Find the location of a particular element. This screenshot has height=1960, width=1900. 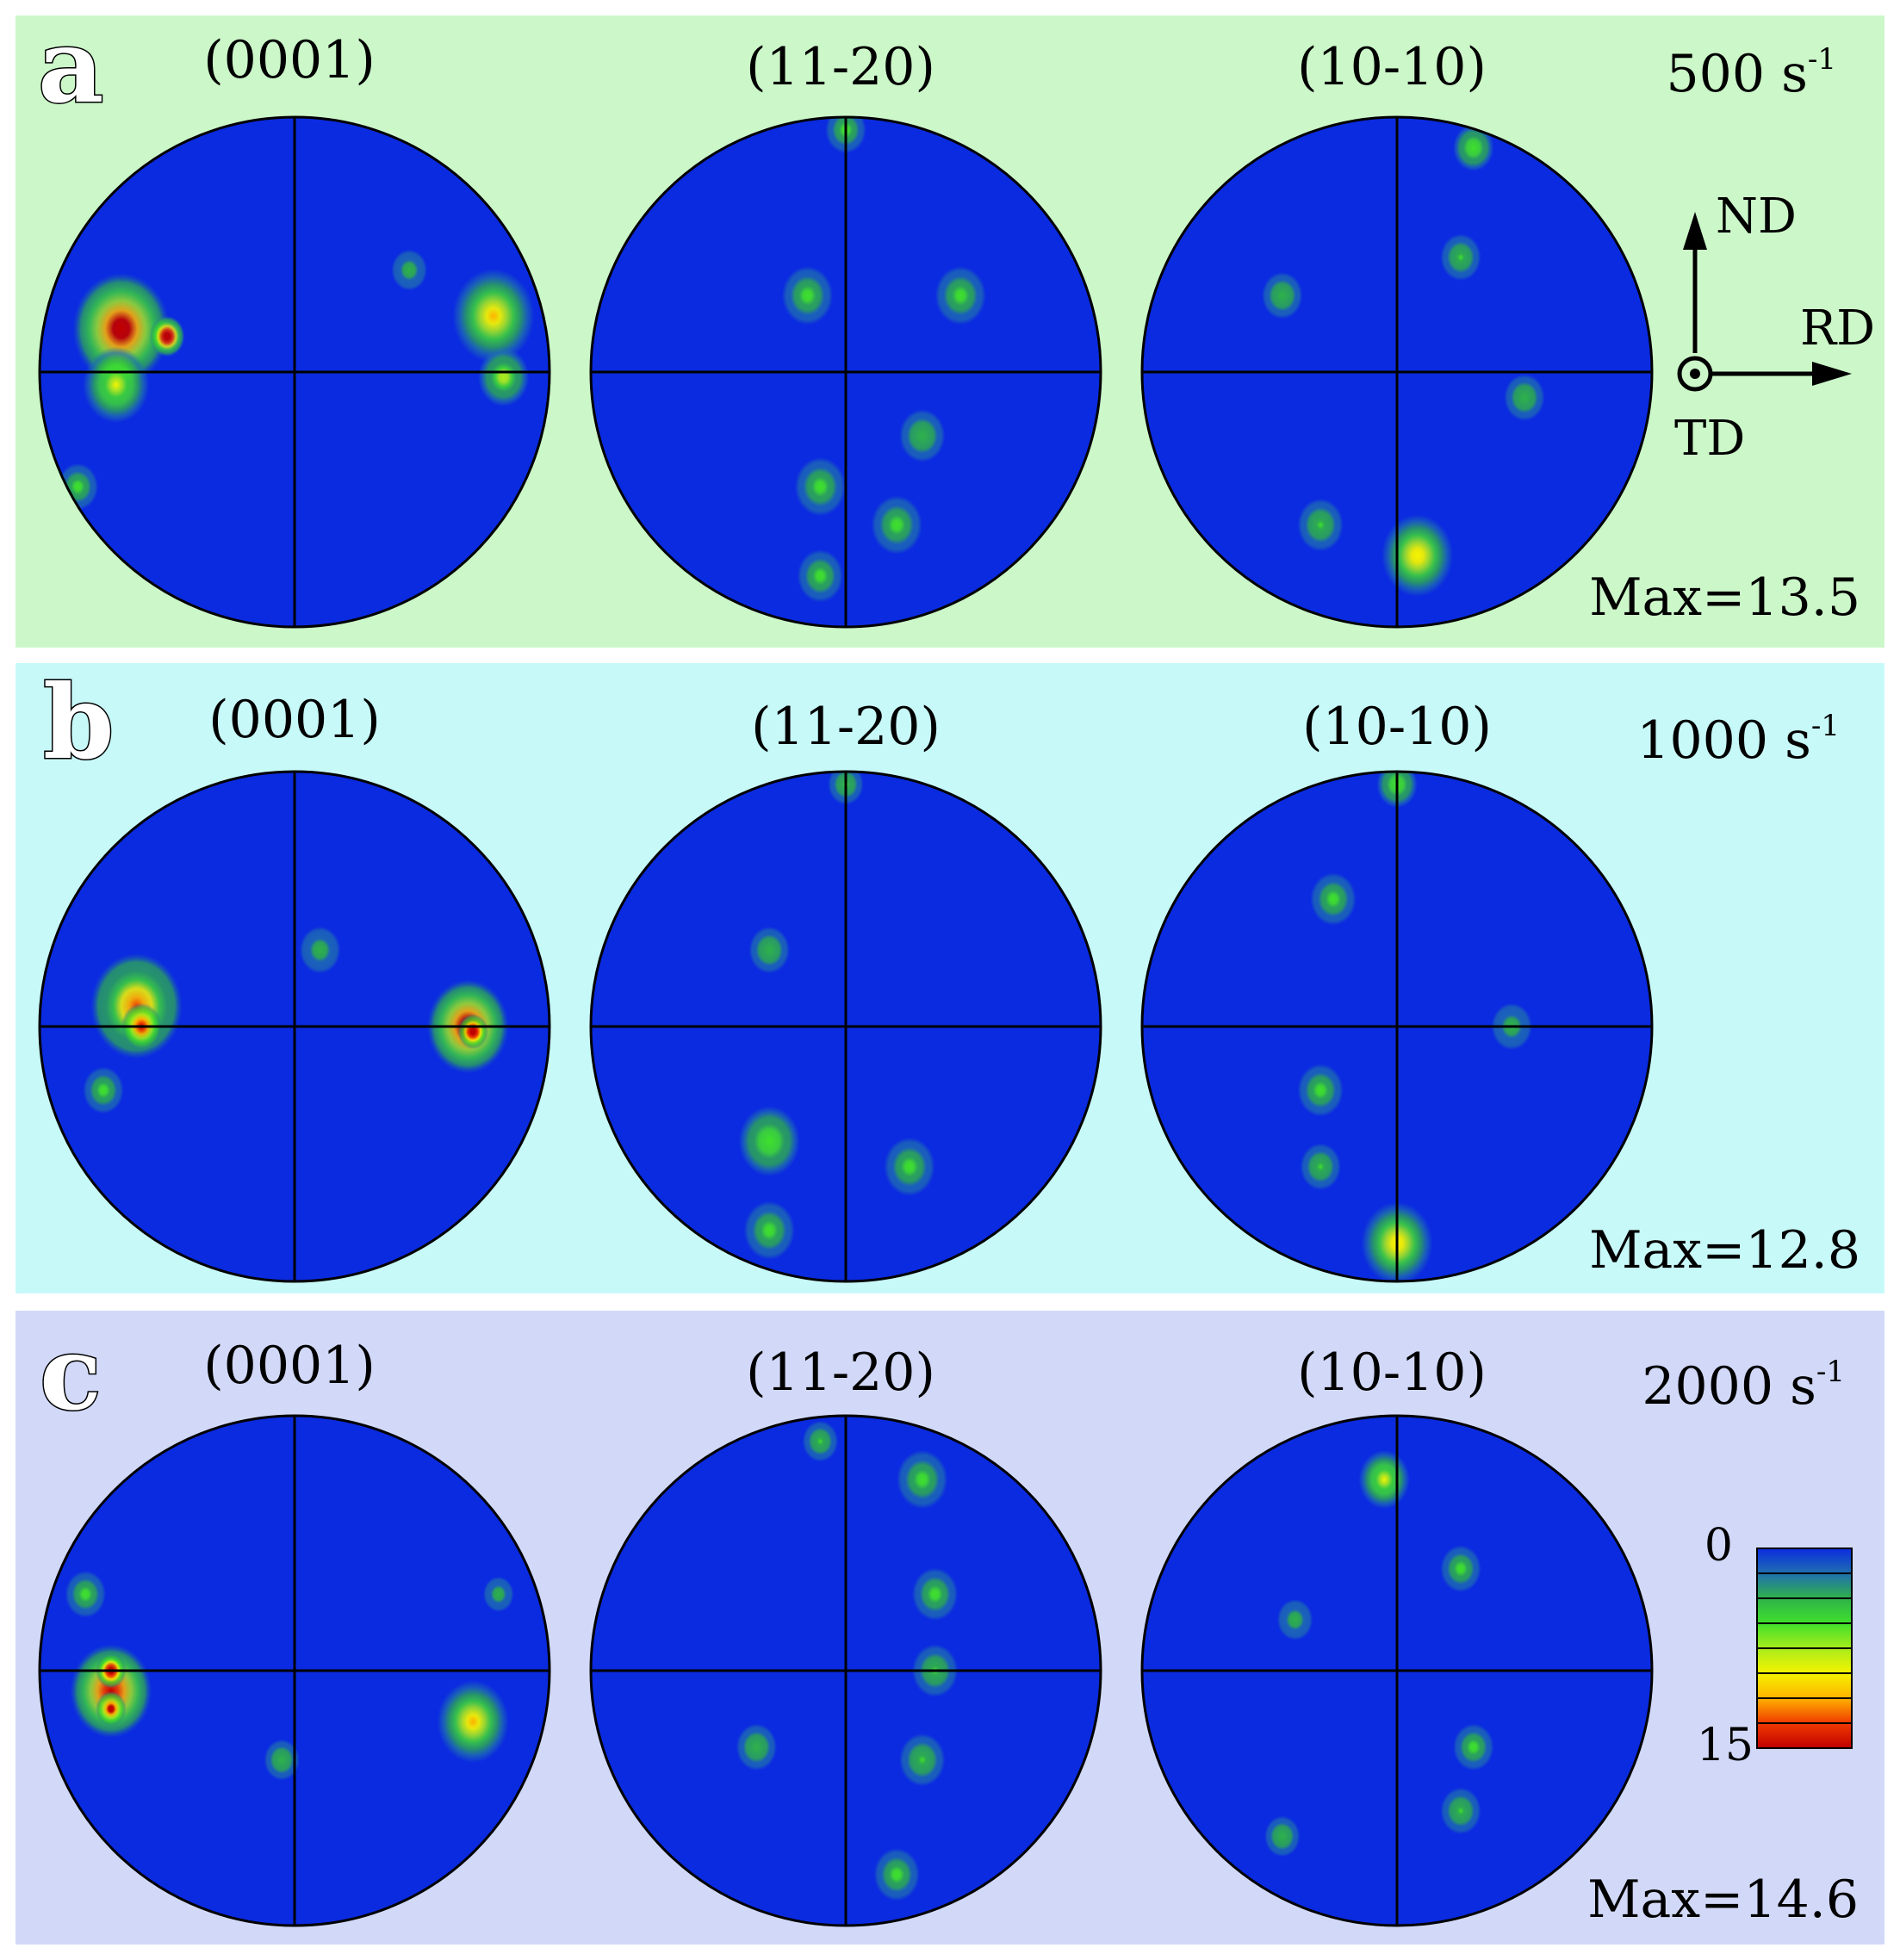

pole-label-a-10-10: (10-10) is located at coordinates (1392, 67).